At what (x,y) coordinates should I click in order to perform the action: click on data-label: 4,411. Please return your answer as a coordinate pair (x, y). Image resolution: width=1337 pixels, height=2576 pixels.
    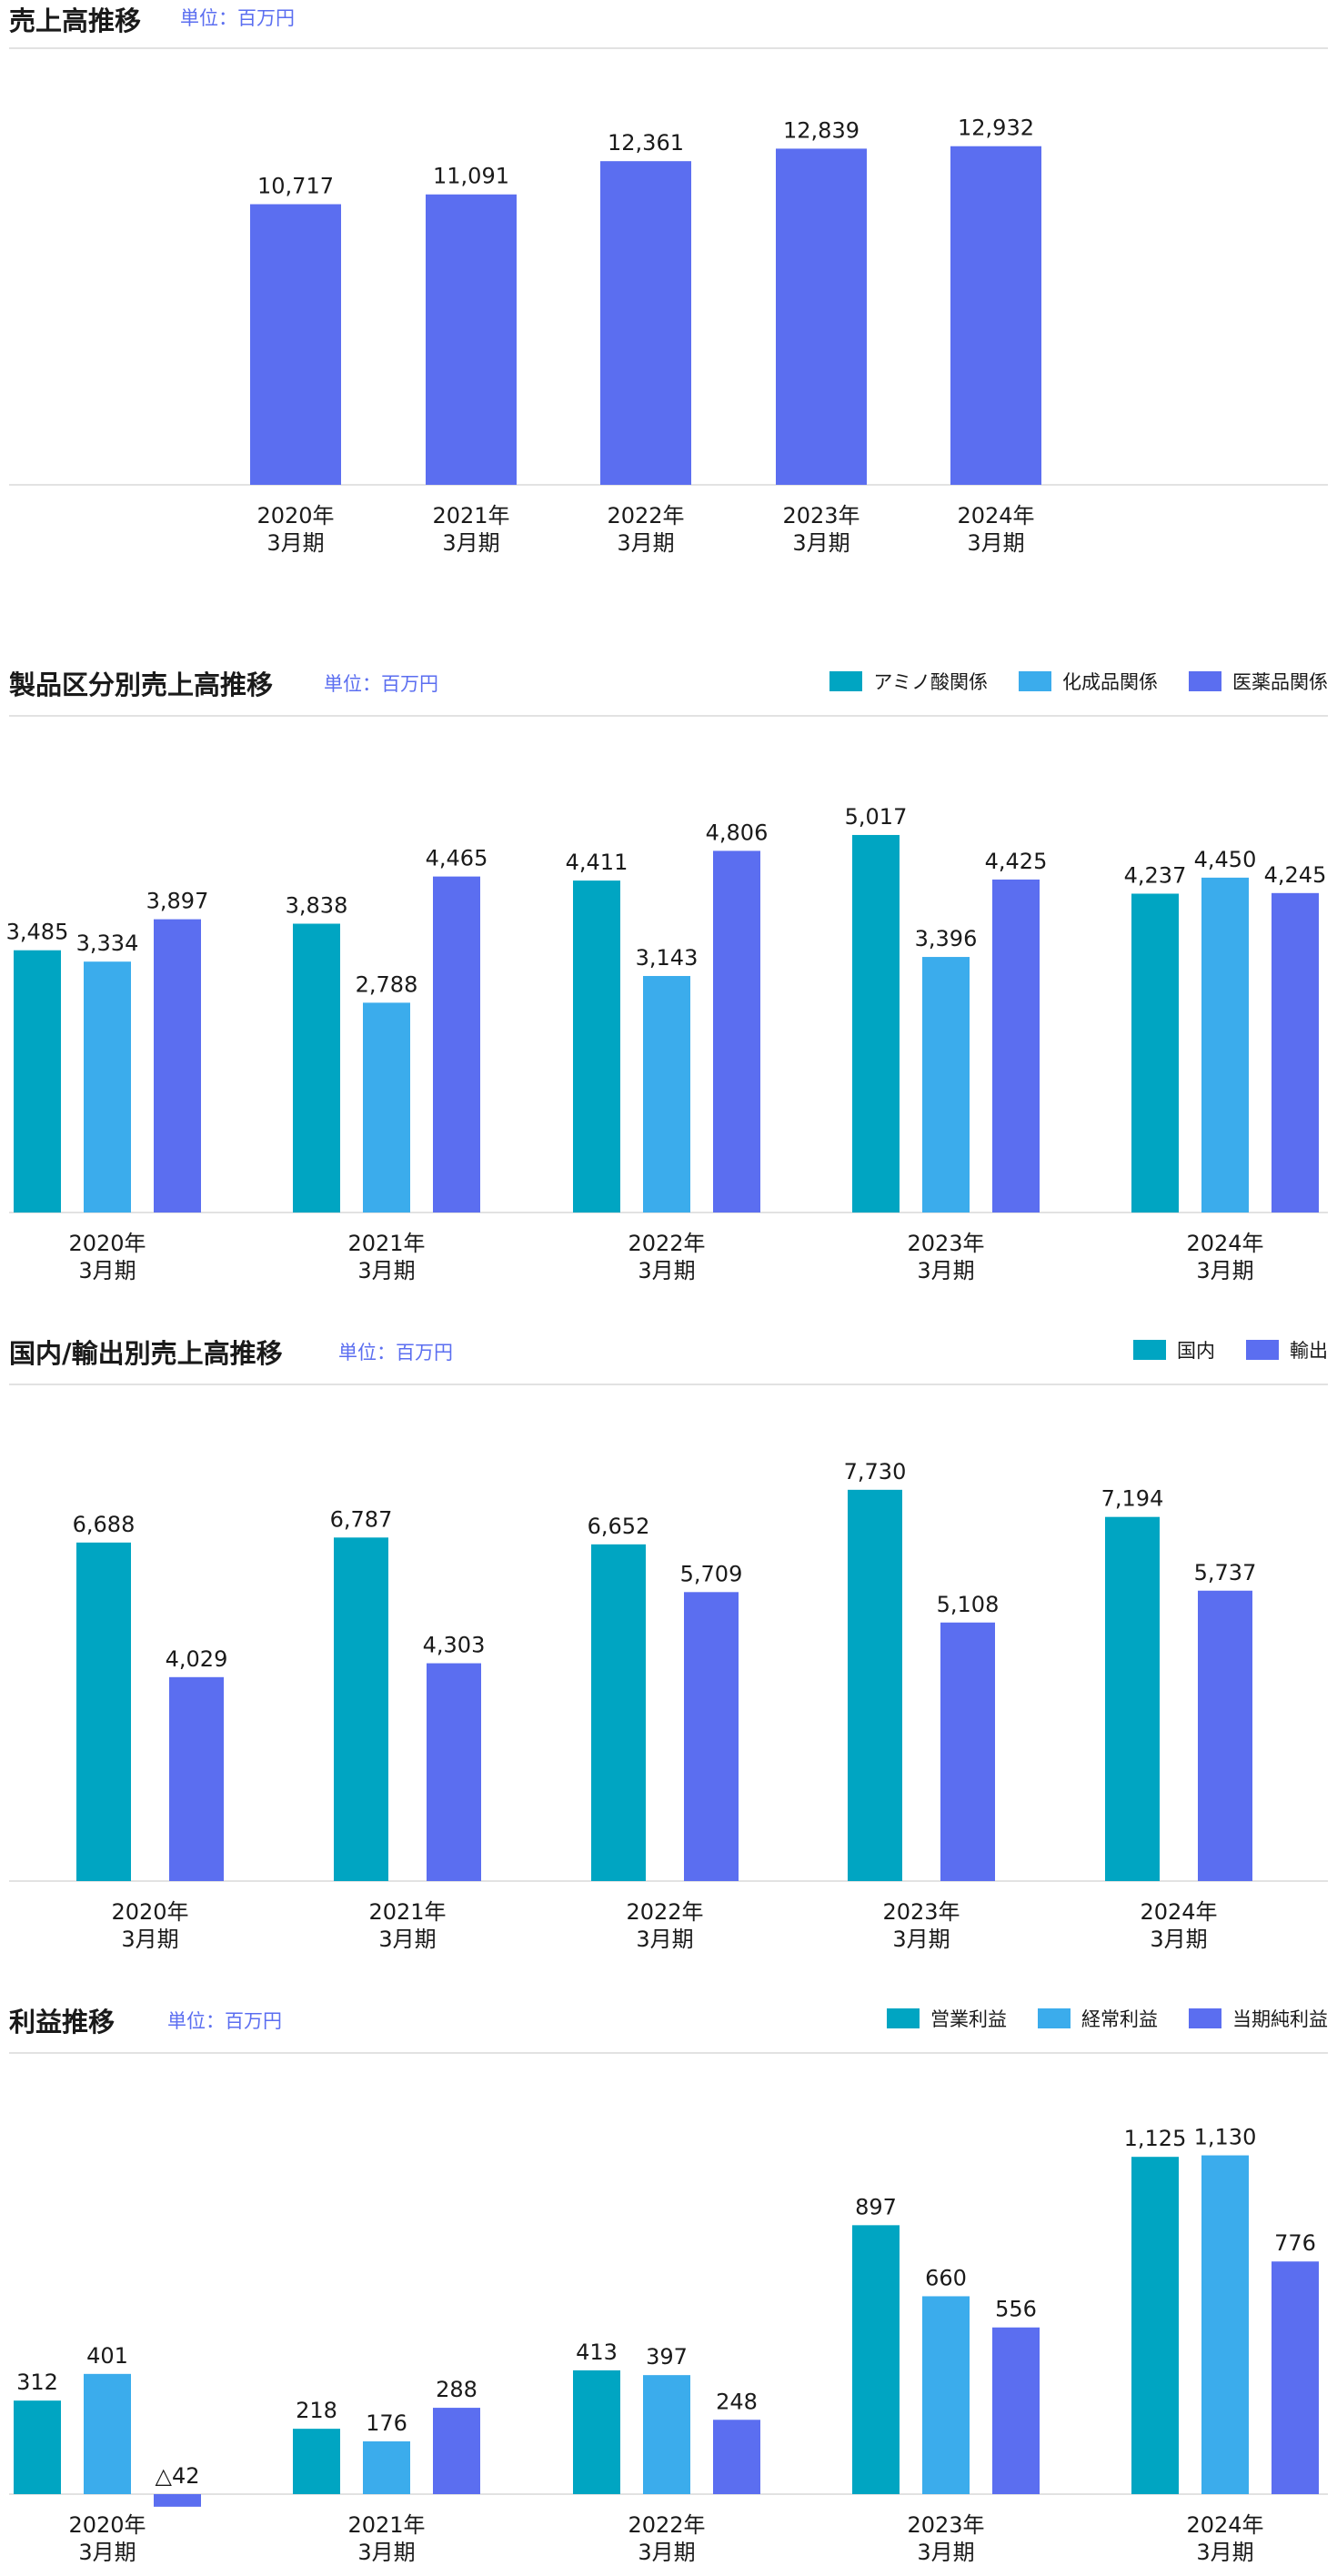
    Looking at the image, I should click on (597, 862).